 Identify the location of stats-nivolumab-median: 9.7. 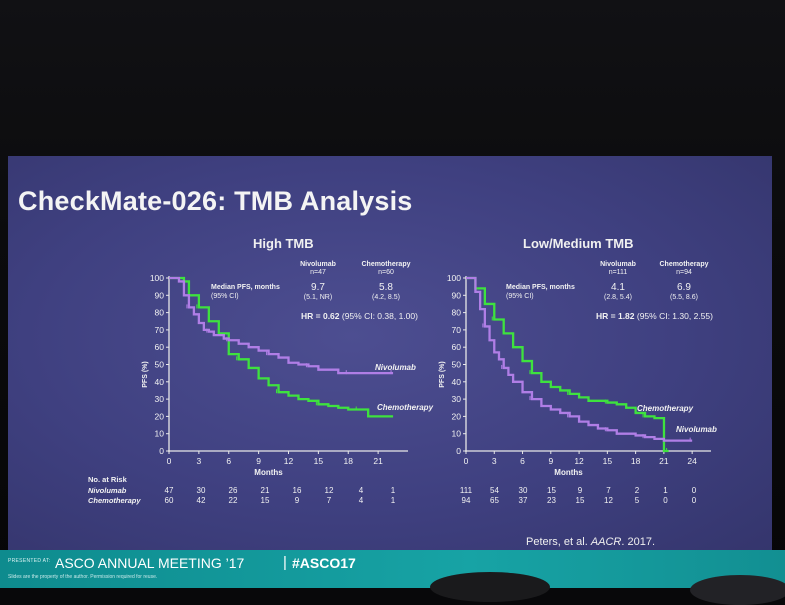
(318, 287).